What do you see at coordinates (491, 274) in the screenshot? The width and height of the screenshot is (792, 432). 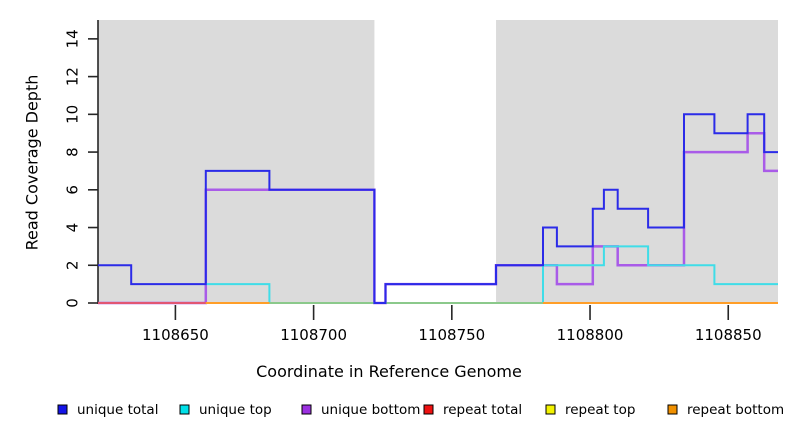 I see `series-line-unique-top` at bounding box center [491, 274].